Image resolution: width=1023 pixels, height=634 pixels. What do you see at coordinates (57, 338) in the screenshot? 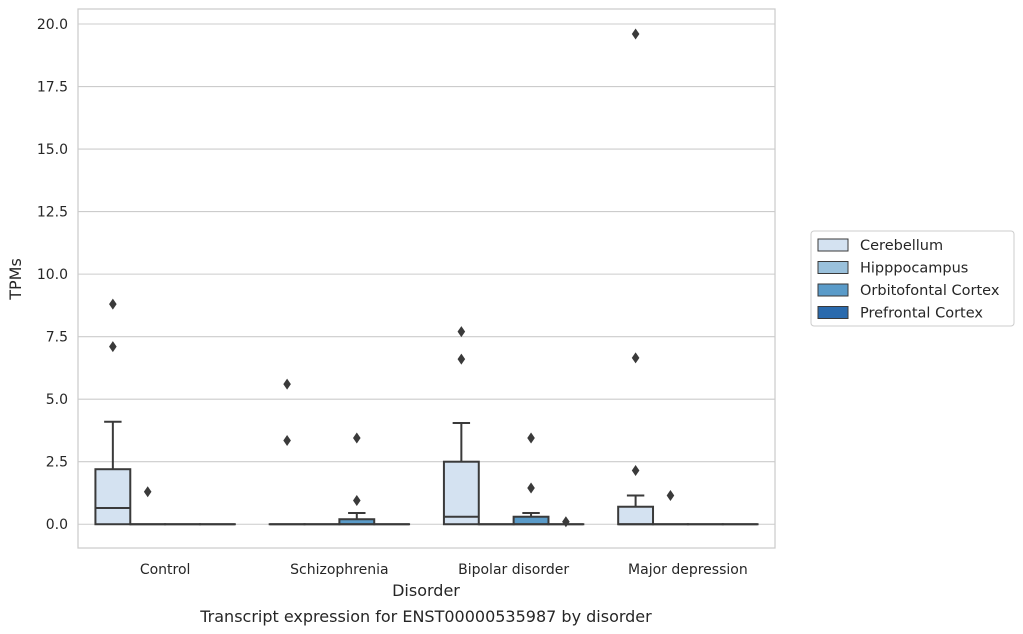
I see `y-tick-label: 7.5` at bounding box center [57, 338].